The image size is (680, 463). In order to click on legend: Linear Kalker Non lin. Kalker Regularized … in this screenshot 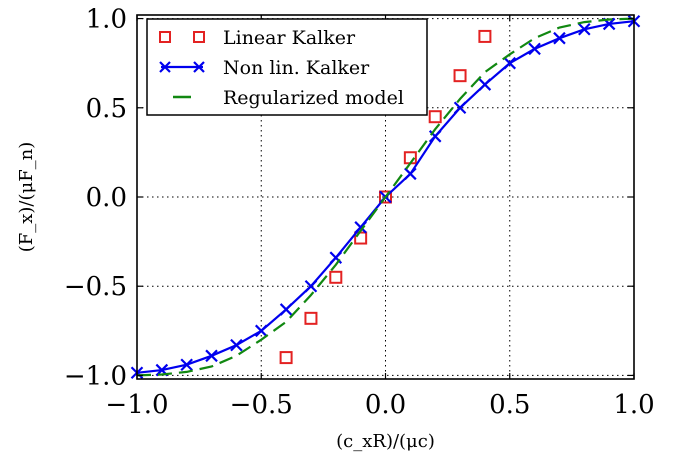, I will do `click(287, 67)`.